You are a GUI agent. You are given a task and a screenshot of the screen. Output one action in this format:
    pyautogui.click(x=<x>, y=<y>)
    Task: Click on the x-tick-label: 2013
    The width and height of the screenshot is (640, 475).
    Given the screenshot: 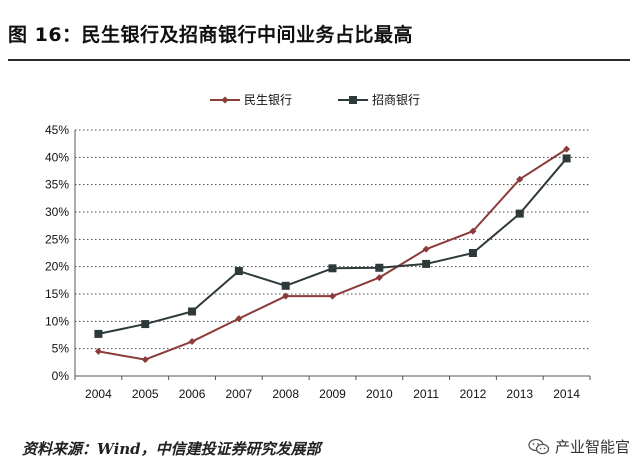 What is the action you would take?
    pyautogui.click(x=519, y=394)
    